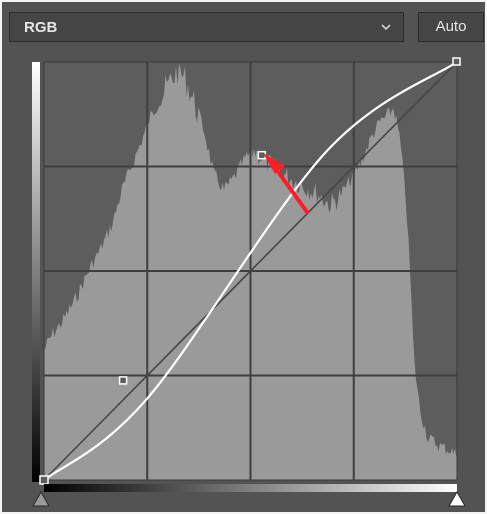  Describe the element at coordinates (250, 488) in the screenshot. I see `input-gradient-bar` at that location.